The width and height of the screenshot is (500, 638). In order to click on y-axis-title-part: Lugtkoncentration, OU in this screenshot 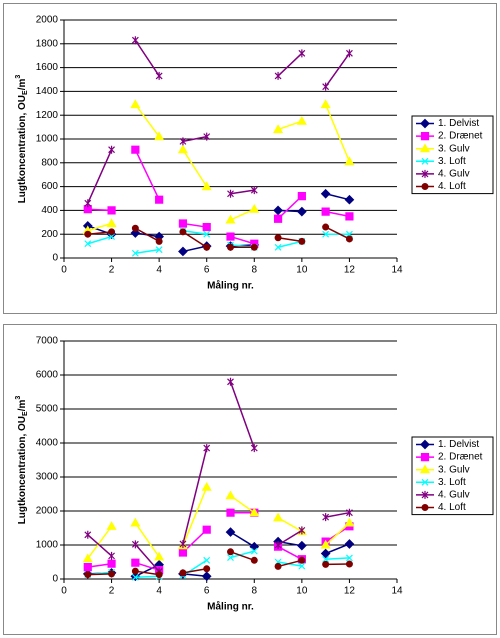, I will do `click(22, 470)`.